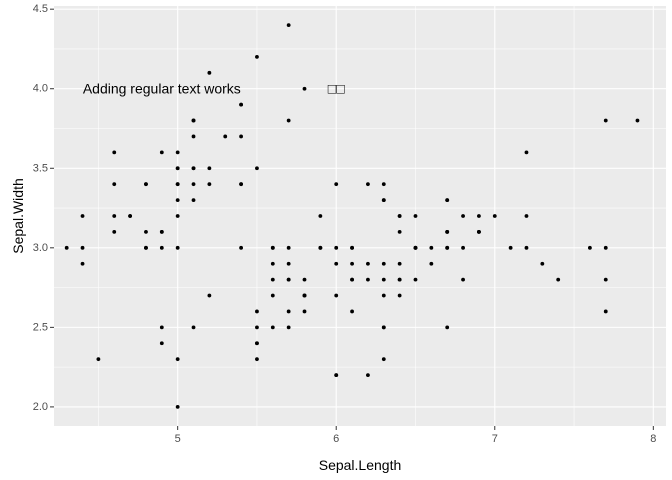 This screenshot has height=480, width=672. Describe the element at coordinates (214, 89) in the screenshot. I see `annotations: Adding regular text works □□` at that location.